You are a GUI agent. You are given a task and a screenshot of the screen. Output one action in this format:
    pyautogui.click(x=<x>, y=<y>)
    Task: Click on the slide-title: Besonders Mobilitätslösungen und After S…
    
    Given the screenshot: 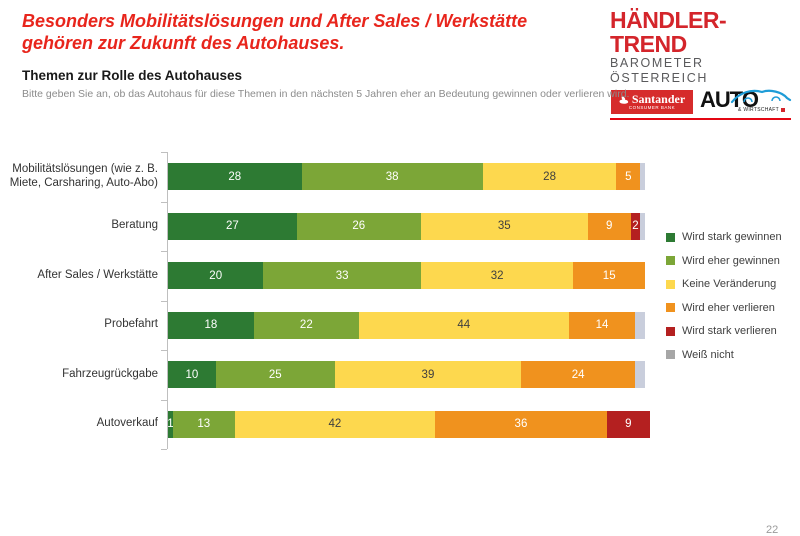 What is the action you would take?
    pyautogui.click(x=302, y=32)
    